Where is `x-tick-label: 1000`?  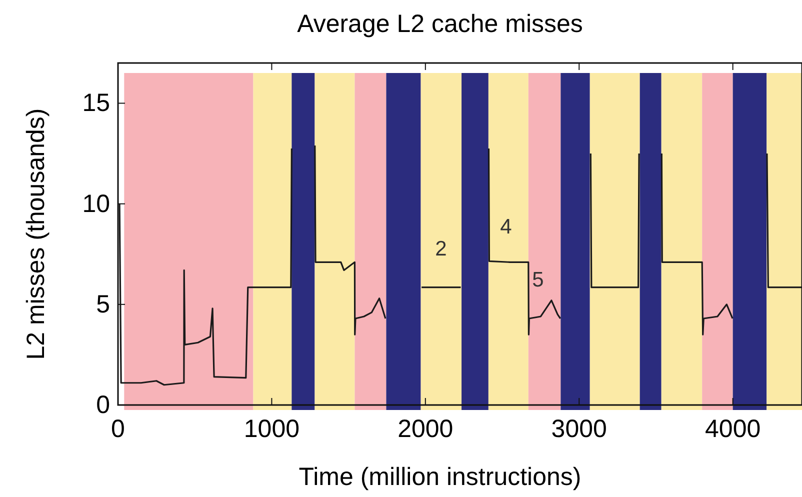 x-tick-label: 1000 is located at coordinates (272, 429).